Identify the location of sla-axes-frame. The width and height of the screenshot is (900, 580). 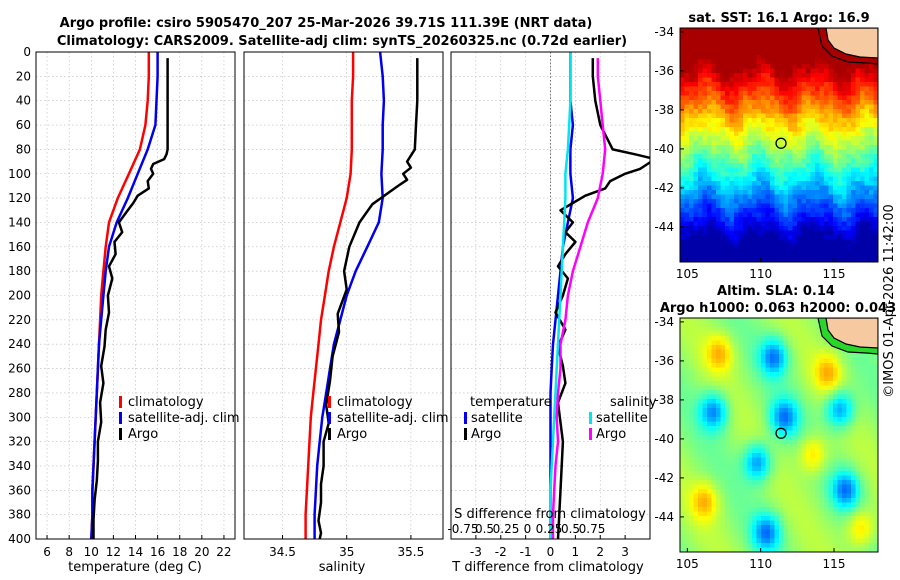
(779, 435).